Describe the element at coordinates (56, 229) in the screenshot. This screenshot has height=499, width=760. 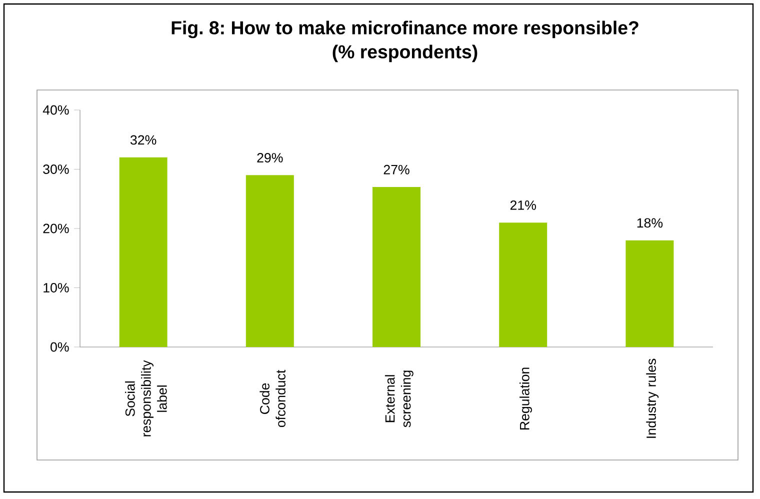
I see `y-tick-label: 20%` at that location.